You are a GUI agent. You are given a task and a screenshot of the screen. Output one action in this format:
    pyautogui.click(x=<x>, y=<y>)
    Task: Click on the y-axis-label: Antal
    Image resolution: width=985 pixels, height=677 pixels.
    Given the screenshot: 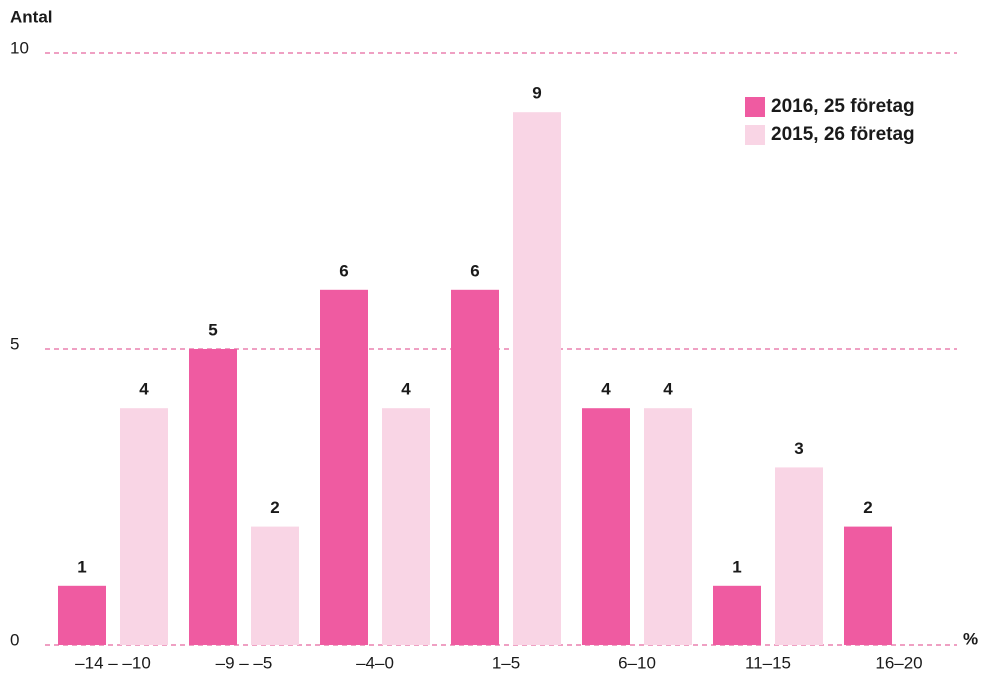 What is the action you would take?
    pyautogui.click(x=31, y=16)
    